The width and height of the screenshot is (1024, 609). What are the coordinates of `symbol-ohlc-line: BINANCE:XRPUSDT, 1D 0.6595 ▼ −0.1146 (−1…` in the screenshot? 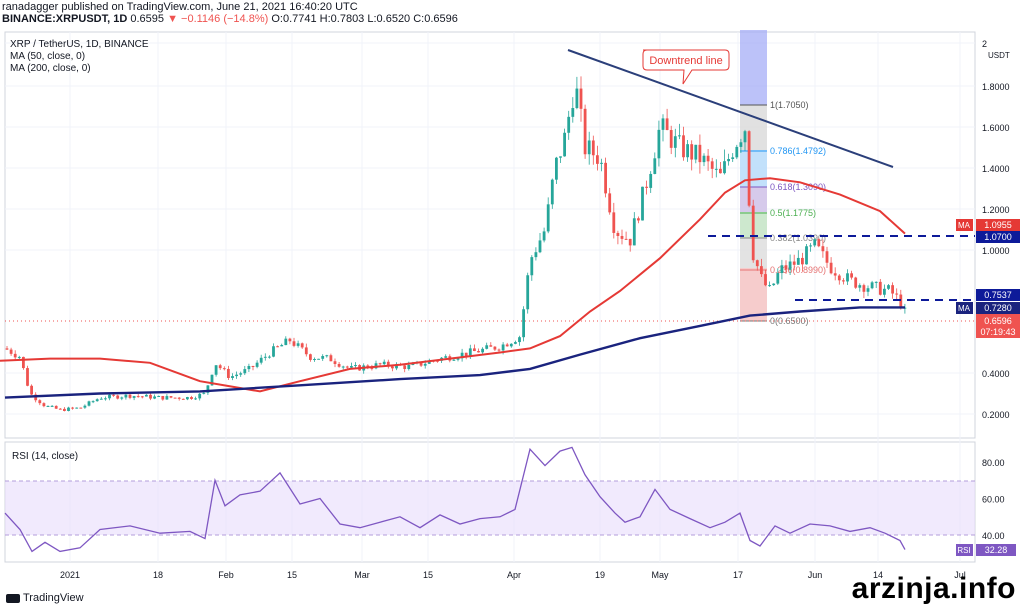 It's located at (230, 19).